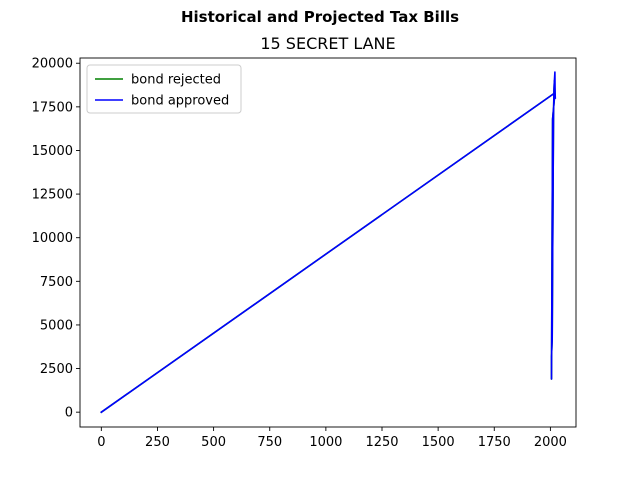 The width and height of the screenshot is (640, 480). What do you see at coordinates (157, 442) in the screenshot?
I see `x-tick-label: 250` at bounding box center [157, 442].